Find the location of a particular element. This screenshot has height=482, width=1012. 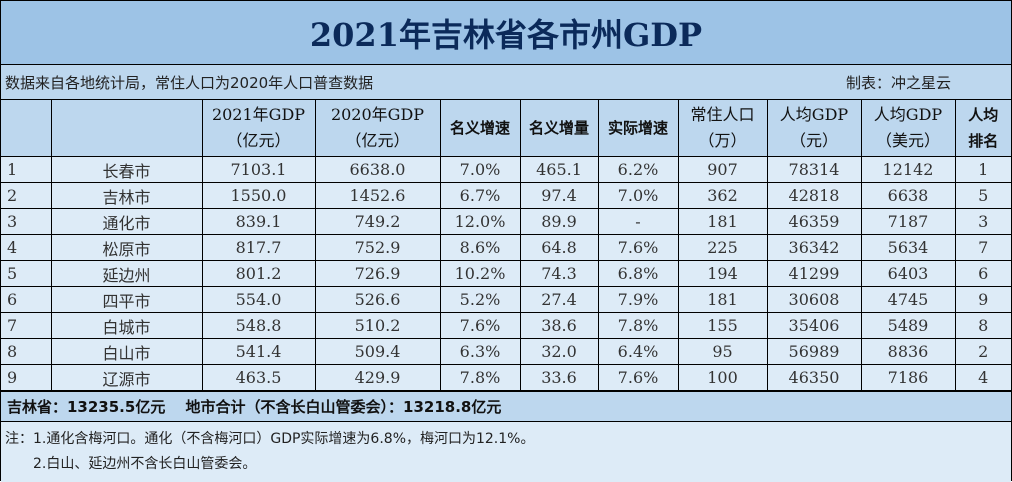

table-row: 7 白城市 548.8 510.2 7.6% 38.6 7.8% 155 35406 5489 8 is located at coordinates (506, 325).